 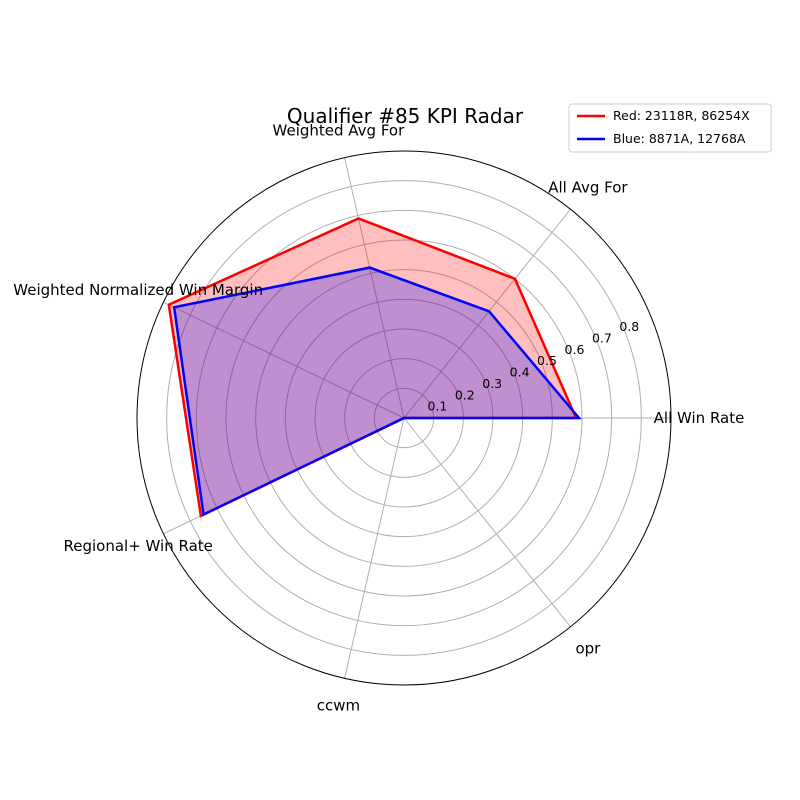 I want to click on radial-tick-label: 0.5, so click(x=547, y=360).